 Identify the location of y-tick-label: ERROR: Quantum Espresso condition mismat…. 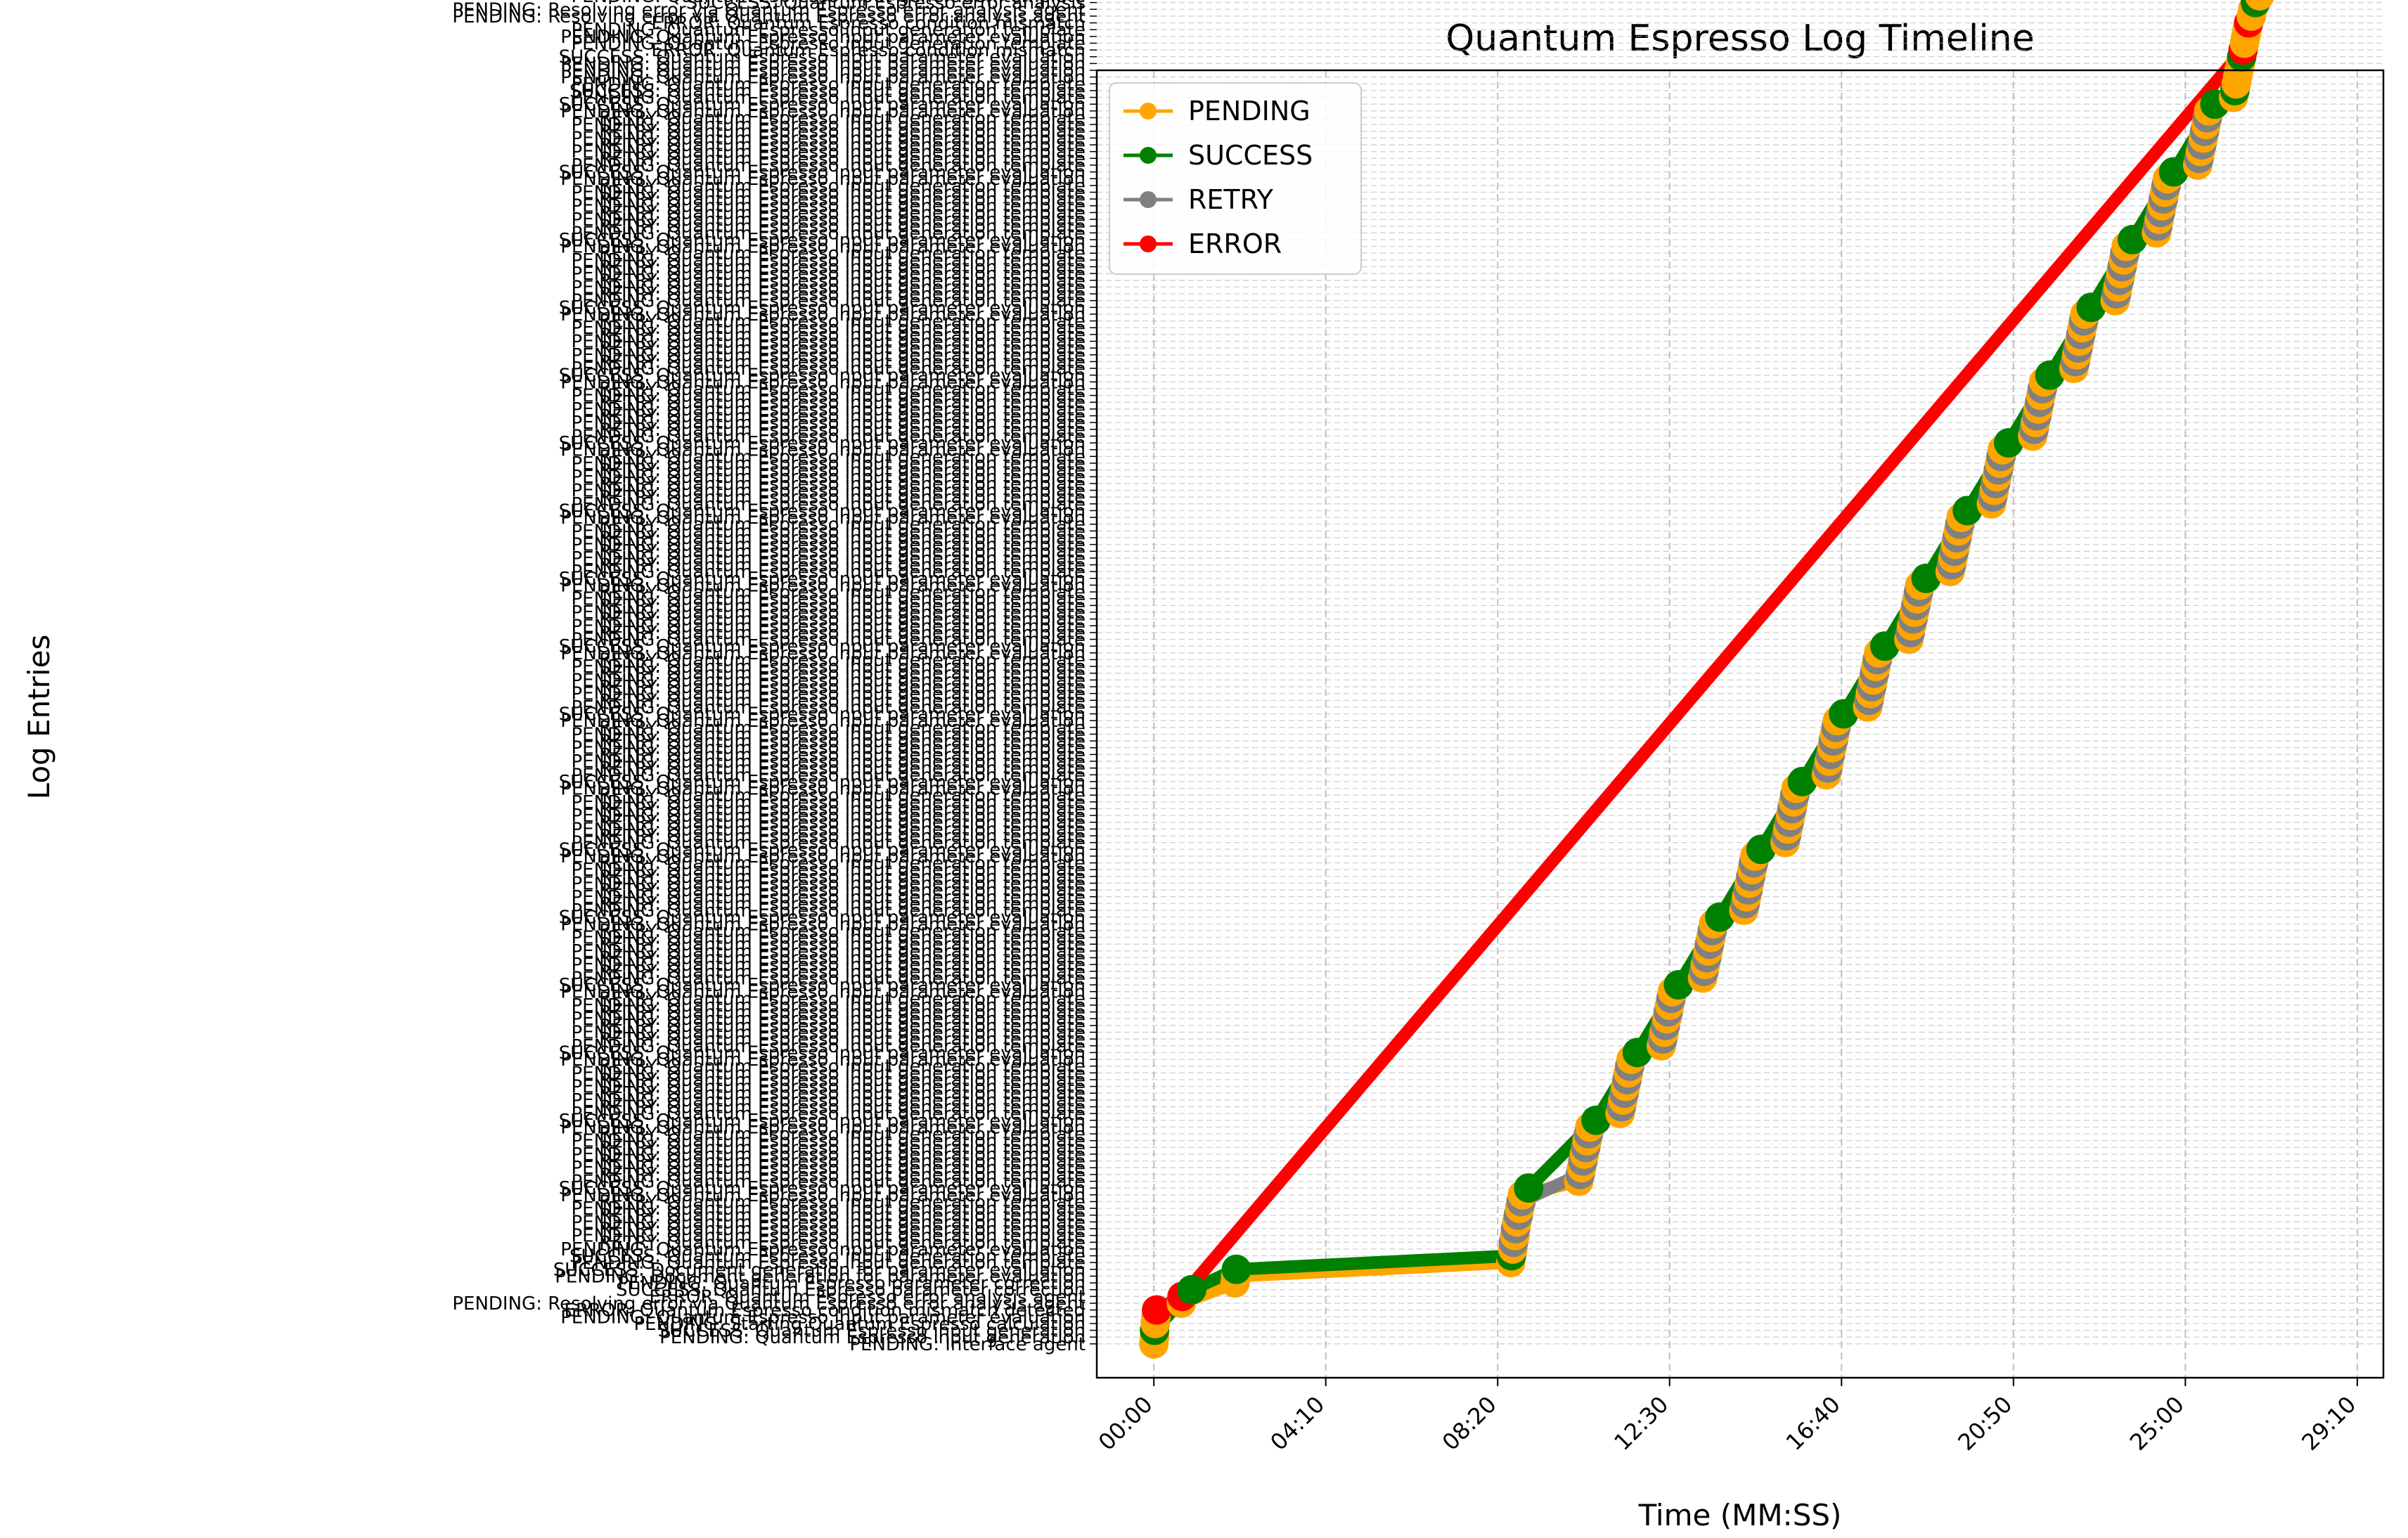
(868, 50).